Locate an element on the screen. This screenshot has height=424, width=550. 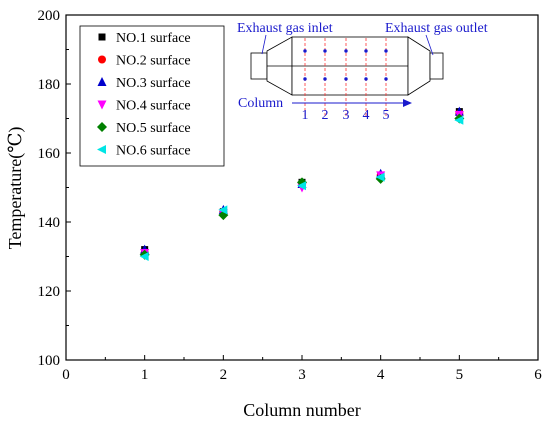
legend-label: NO.6 surface is located at coordinates (153, 151).